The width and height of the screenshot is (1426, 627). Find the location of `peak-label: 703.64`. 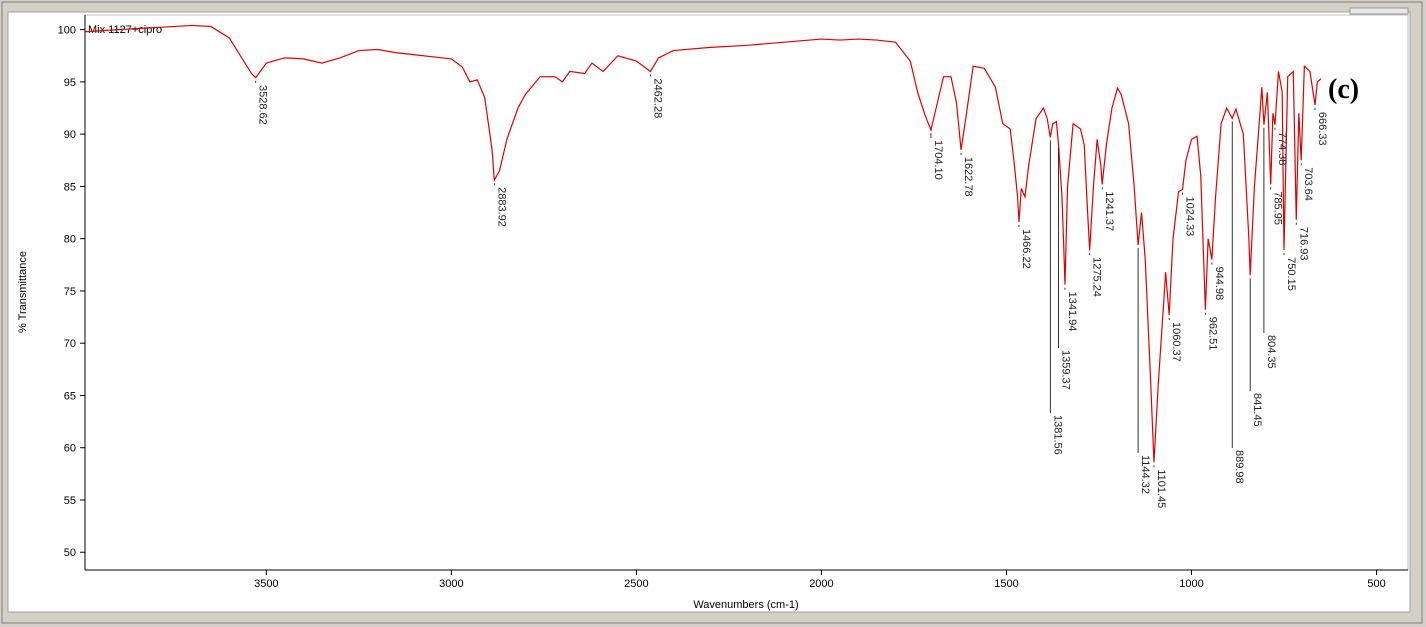

peak-label: 703.64 is located at coordinates (1308, 184).